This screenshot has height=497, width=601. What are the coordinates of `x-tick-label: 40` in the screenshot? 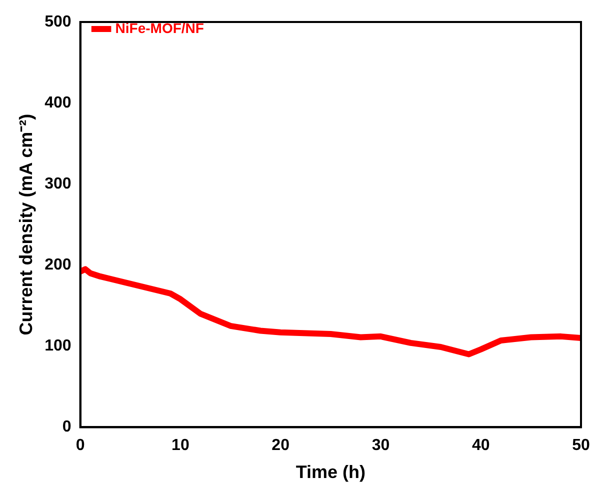 It's located at (481, 445).